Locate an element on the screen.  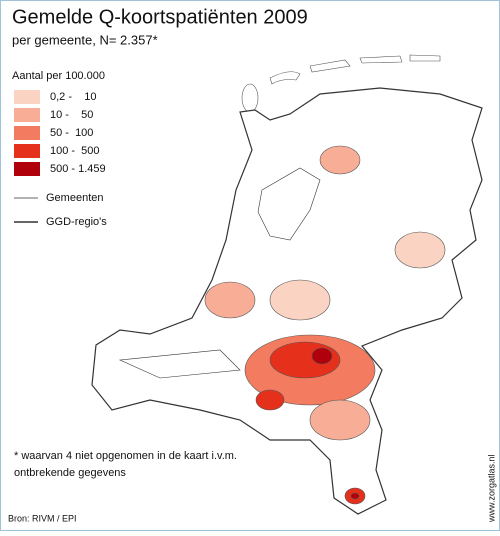
credit: www.zorgatlas.nl is located at coordinates (491, 488).